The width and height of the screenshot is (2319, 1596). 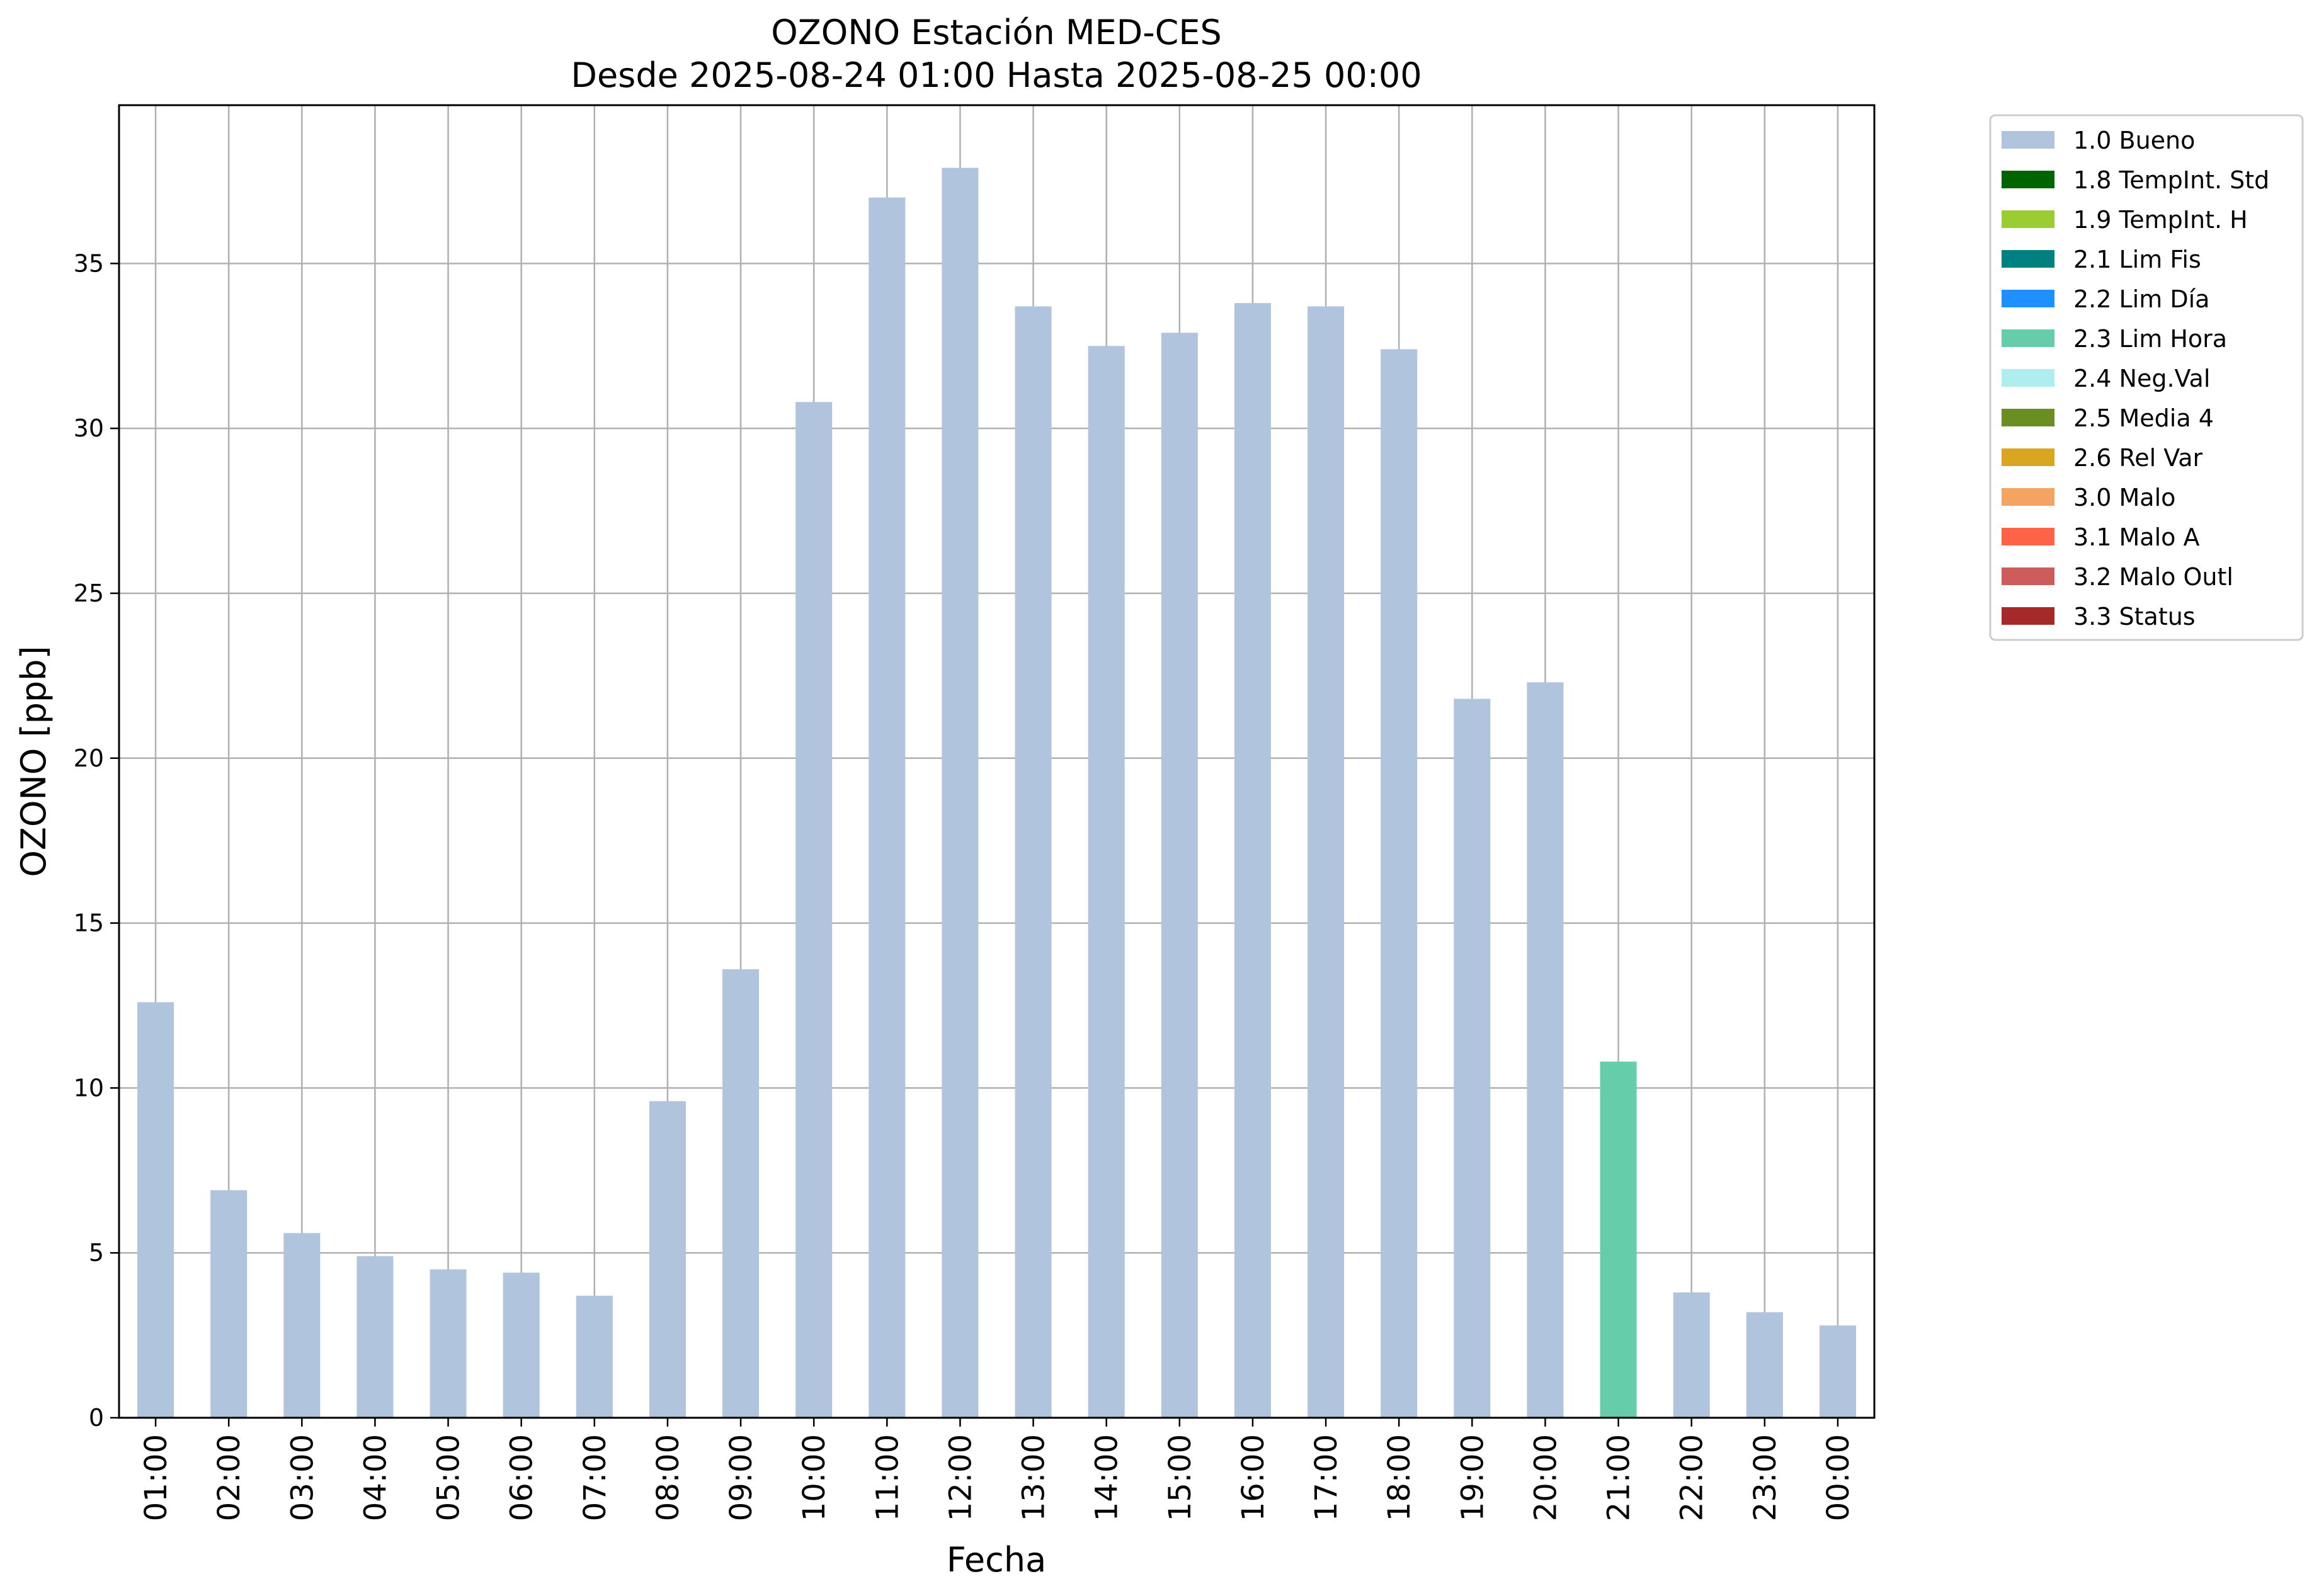 I want to click on x-tick-label: 01:00, so click(x=156, y=1477).